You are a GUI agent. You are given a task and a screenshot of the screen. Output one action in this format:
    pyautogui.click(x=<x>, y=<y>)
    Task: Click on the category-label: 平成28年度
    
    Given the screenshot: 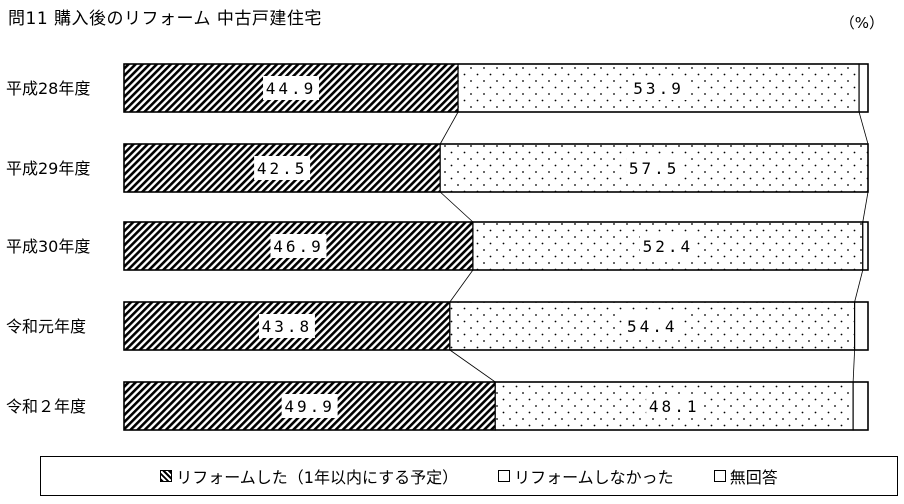 What is the action you would take?
    pyautogui.click(x=48, y=88)
    